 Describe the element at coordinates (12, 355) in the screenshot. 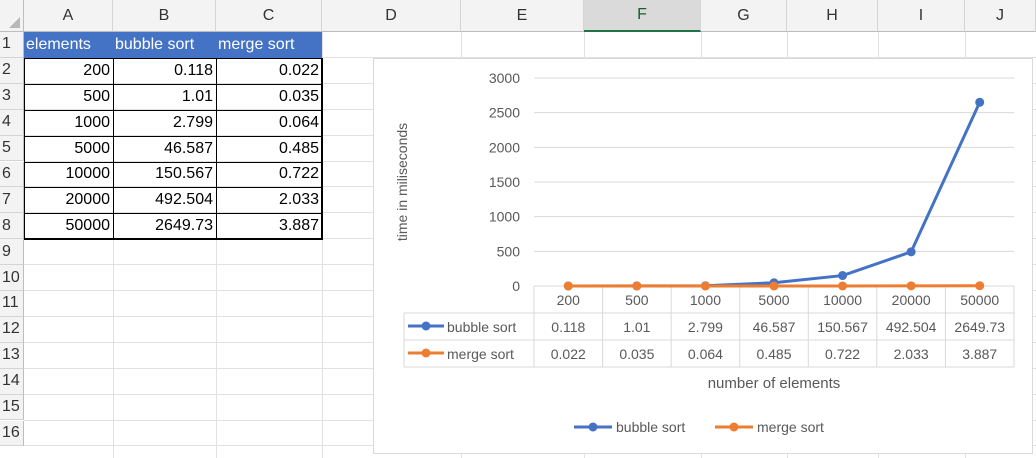

I see `row-header-13: 13` at that location.